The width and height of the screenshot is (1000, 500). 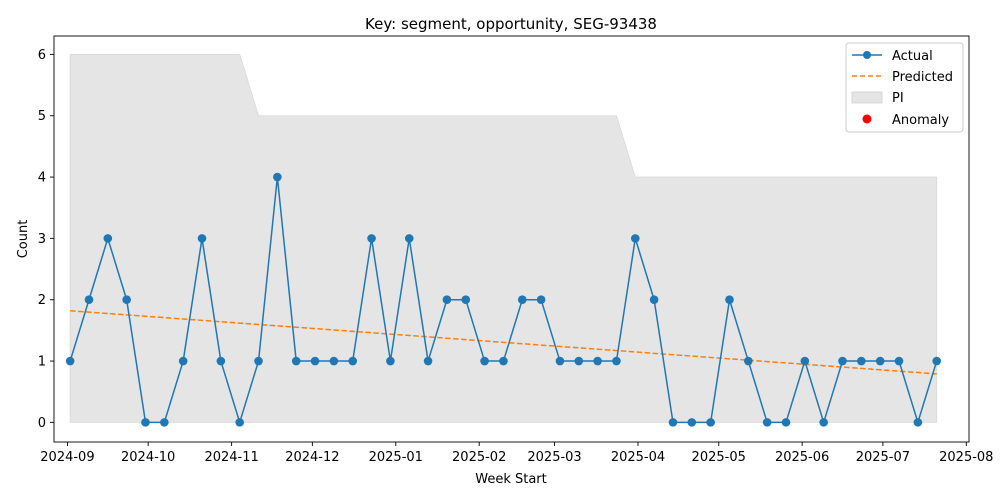 What do you see at coordinates (920, 120) in the screenshot?
I see `legend-label-anomaly: Anomaly` at bounding box center [920, 120].